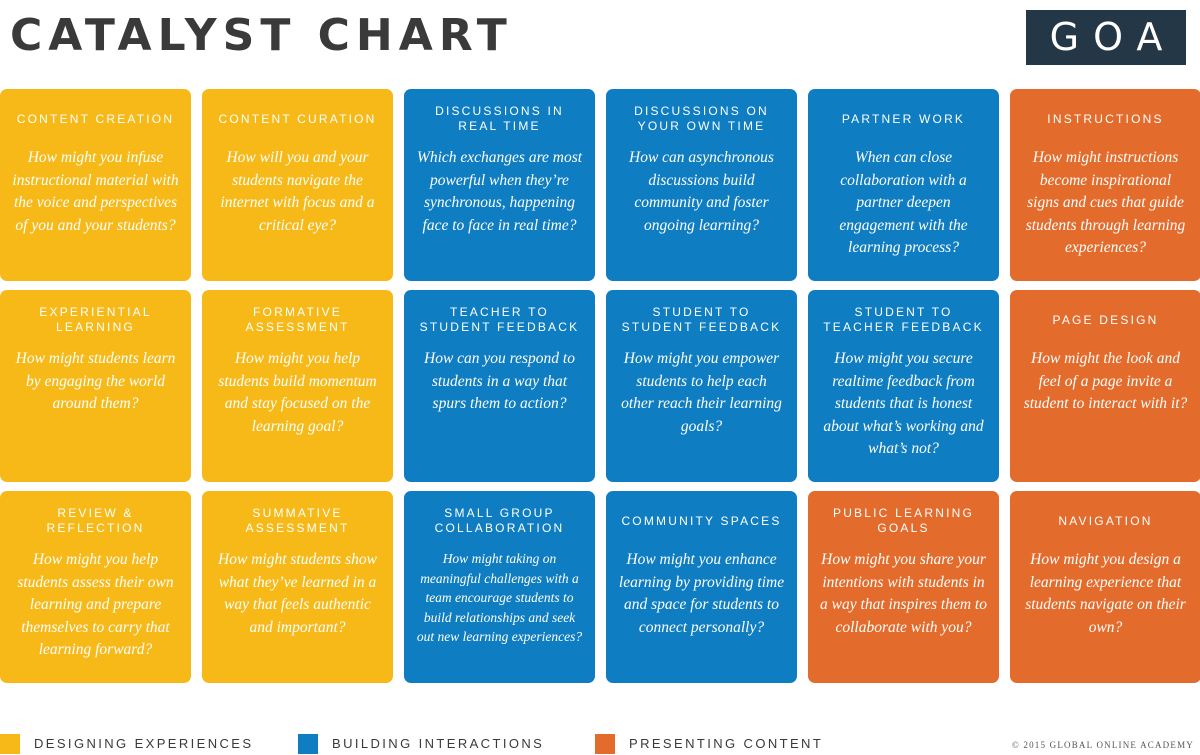  Describe the element at coordinates (261, 35) in the screenshot. I see `page-title: CATALYST CHART` at that location.